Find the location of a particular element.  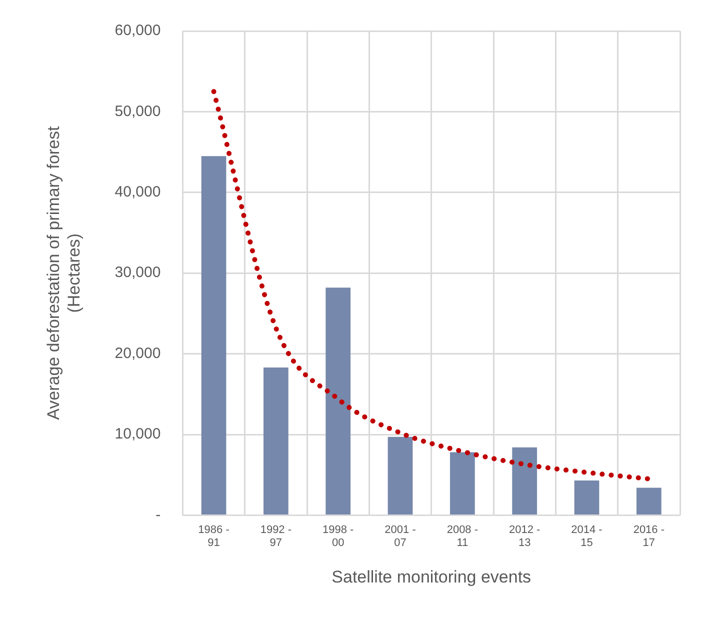

y-tick-label: 20,000 is located at coordinates (137, 353).